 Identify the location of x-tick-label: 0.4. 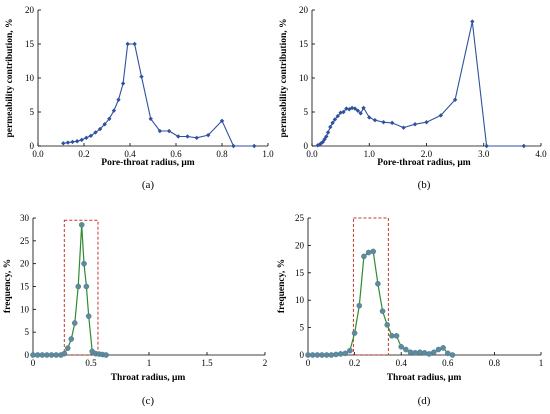
(402, 363).